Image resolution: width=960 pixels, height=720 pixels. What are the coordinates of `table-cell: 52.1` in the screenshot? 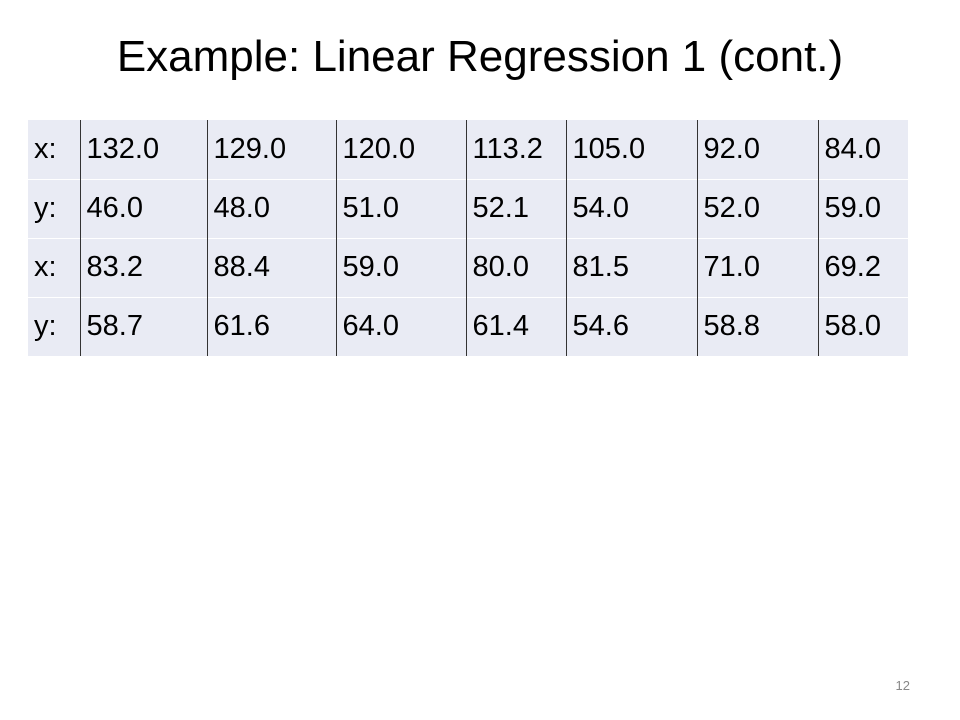 It's located at (515, 208).